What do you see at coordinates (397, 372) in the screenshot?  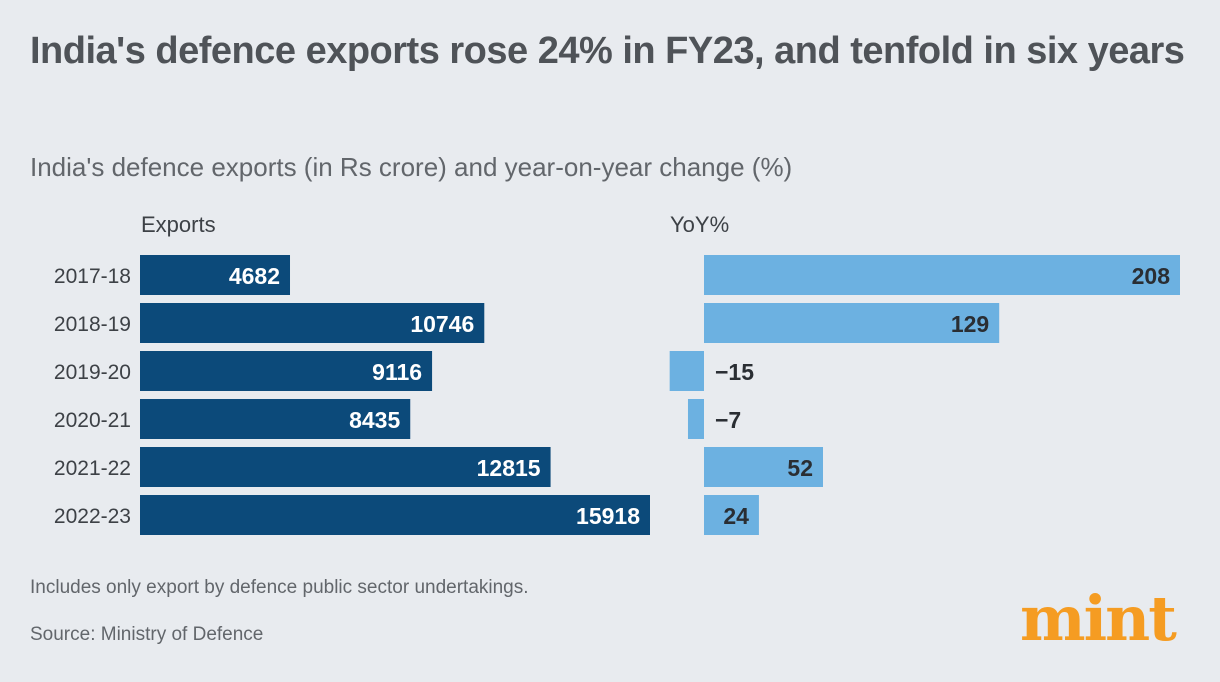 I see `exports-value-label: 9116` at bounding box center [397, 372].